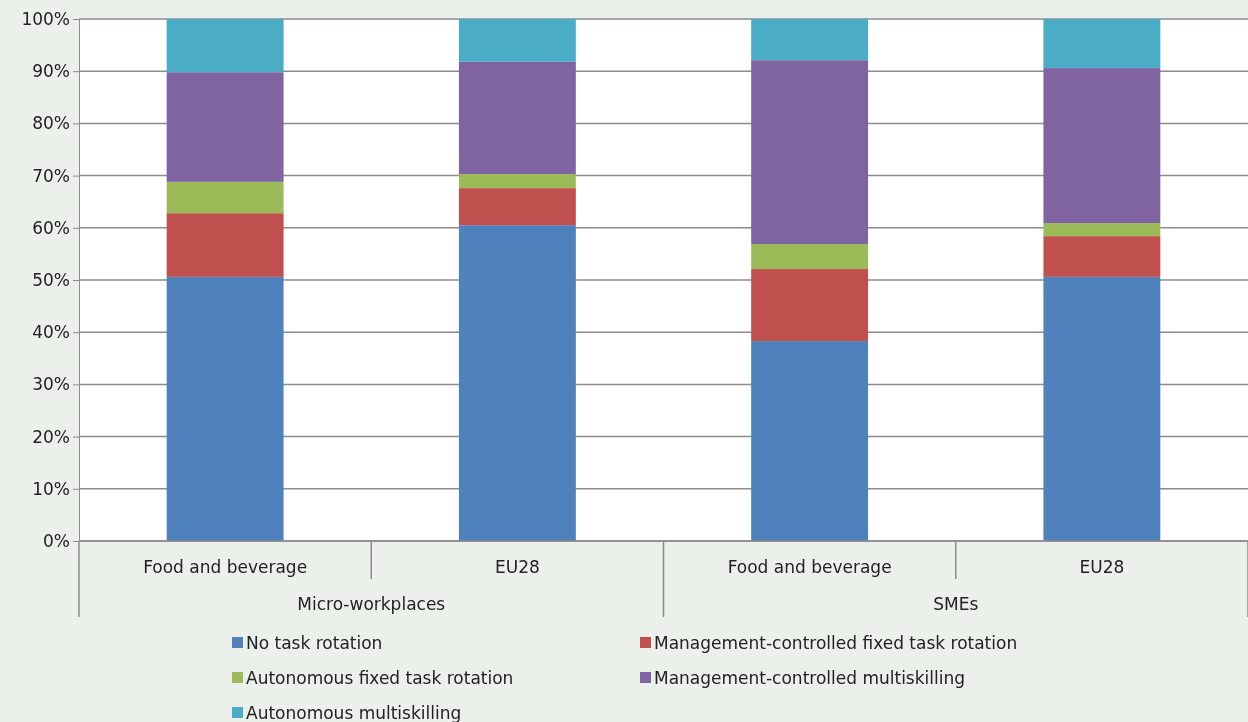  I want to click on y-tick-label: 50%, so click(51, 279).